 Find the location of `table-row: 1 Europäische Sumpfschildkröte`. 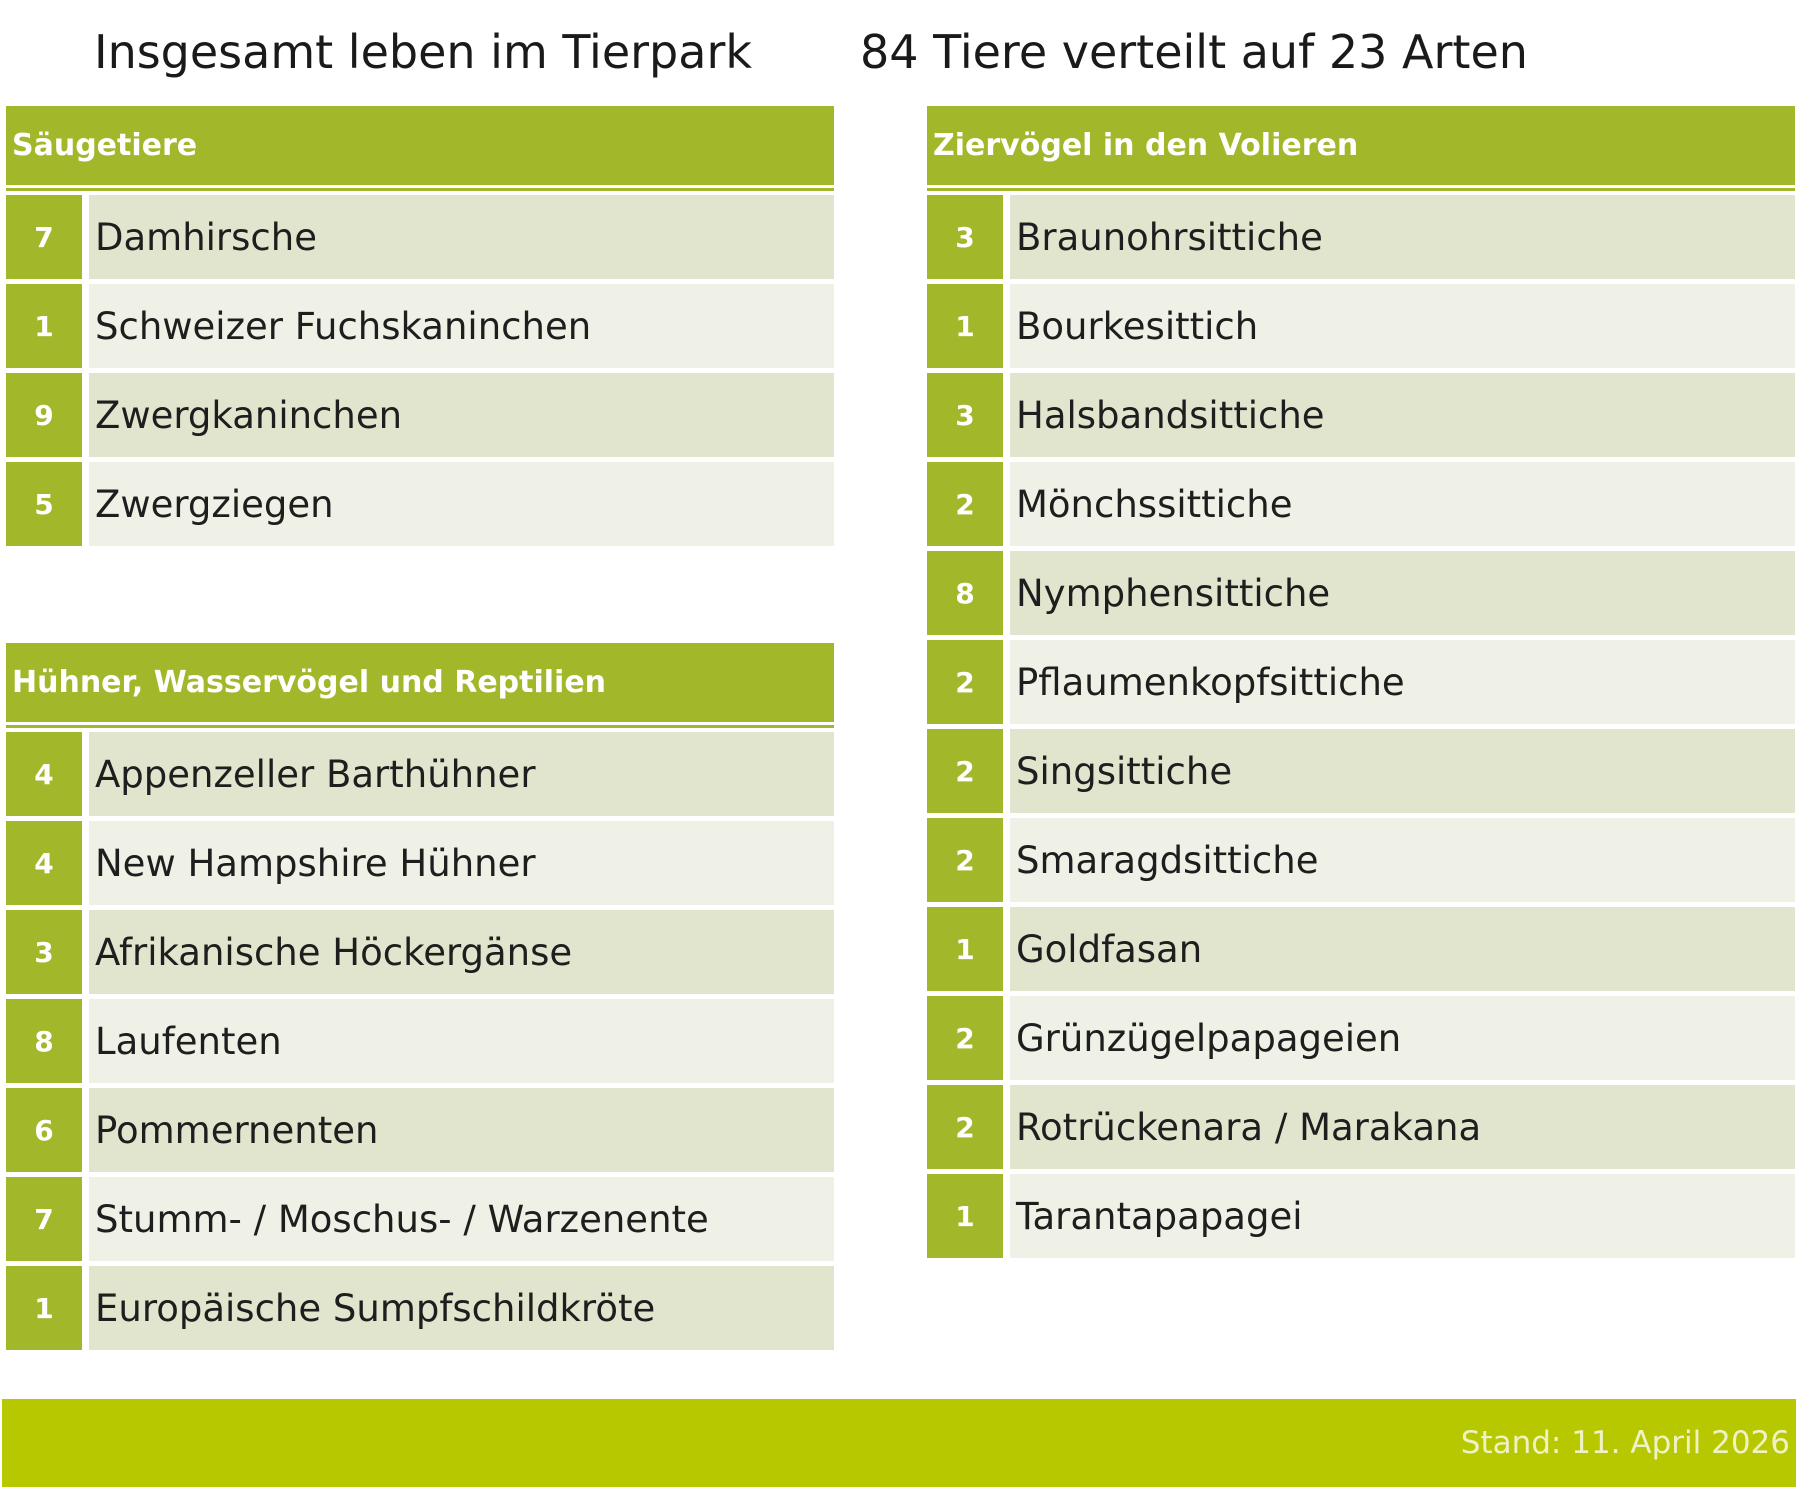

table-row: 1 Europäische Sumpfschildkröte is located at coordinates (420, 1308).